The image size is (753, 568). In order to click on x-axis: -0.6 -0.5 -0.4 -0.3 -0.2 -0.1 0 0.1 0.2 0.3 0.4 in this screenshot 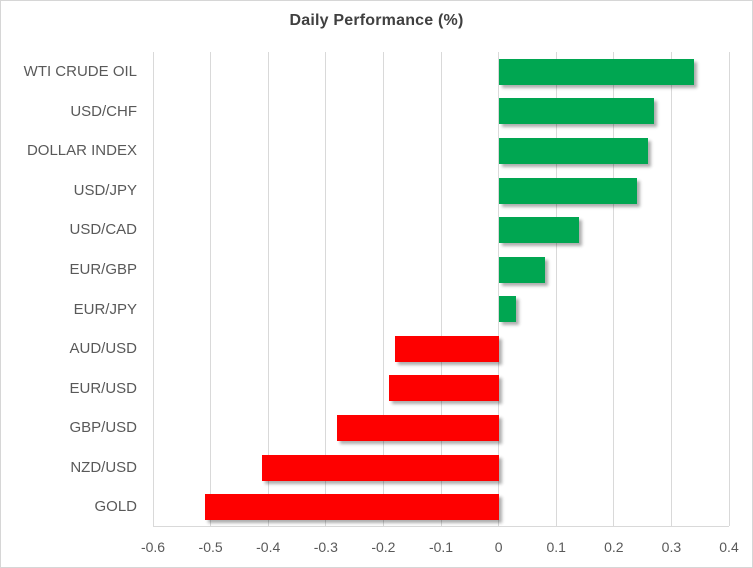, I will do `click(440, 547)`.